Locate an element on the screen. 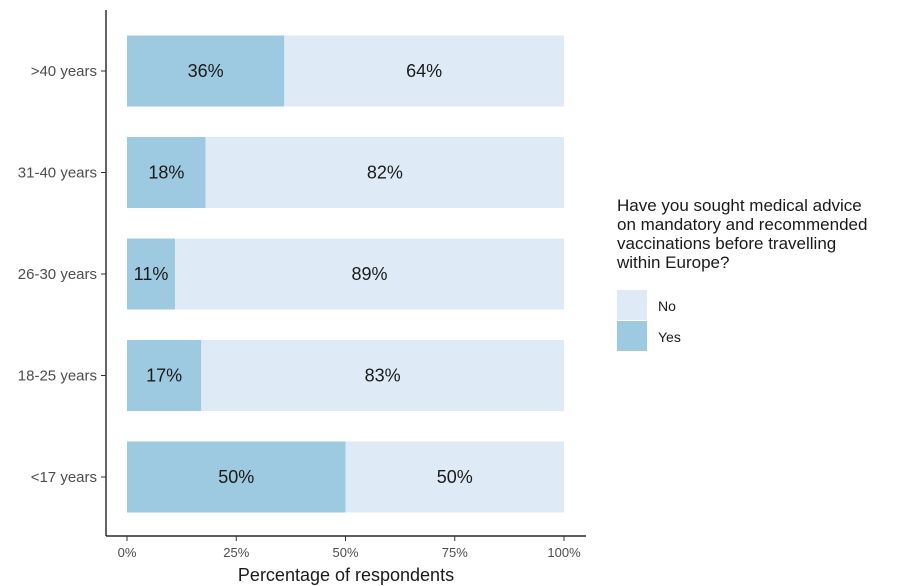 This screenshot has width=917, height=586. category-label: <17 years is located at coordinates (64, 477).